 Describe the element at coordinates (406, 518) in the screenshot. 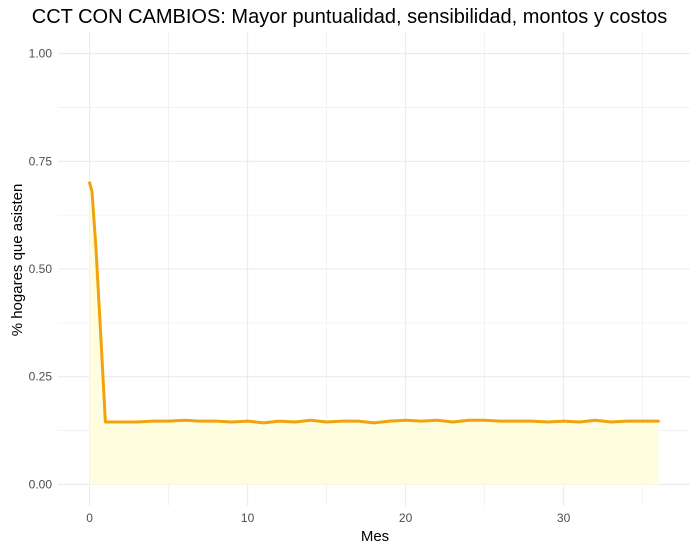

I see `x-tick-label: 20` at that location.